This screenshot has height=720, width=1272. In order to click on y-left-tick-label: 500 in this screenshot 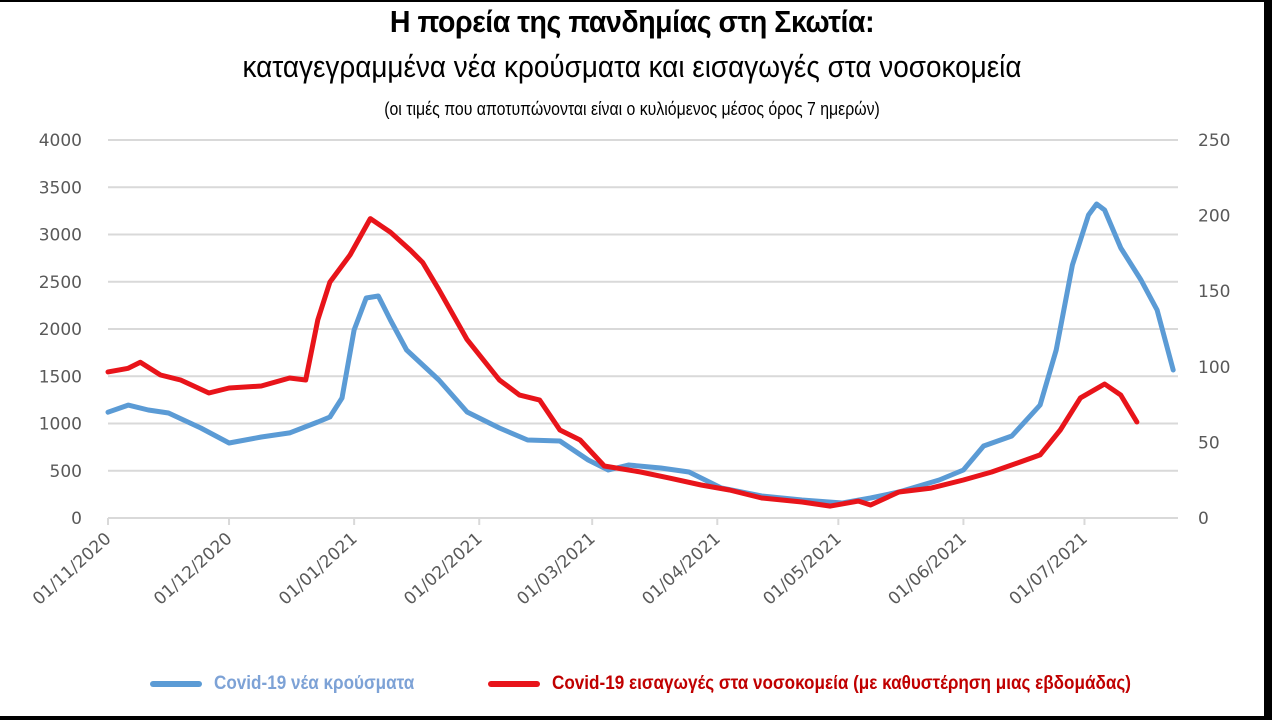, I will do `click(66, 472)`.